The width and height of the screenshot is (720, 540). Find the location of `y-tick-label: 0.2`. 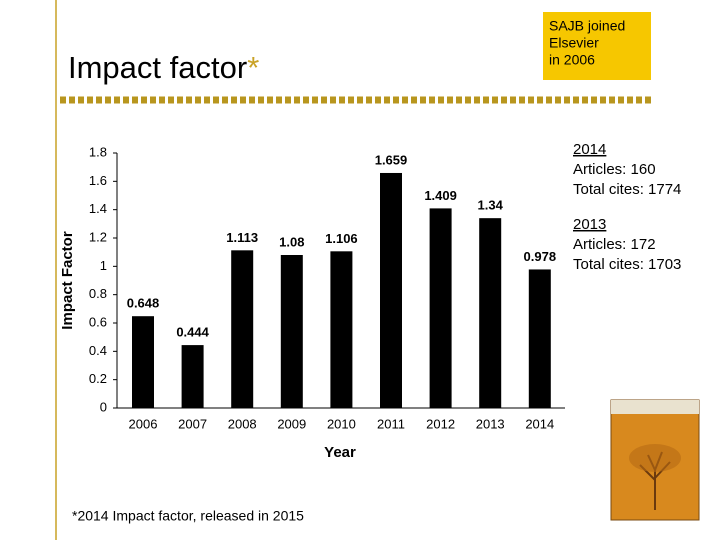

y-tick-label: 0.2 is located at coordinates (98, 378).